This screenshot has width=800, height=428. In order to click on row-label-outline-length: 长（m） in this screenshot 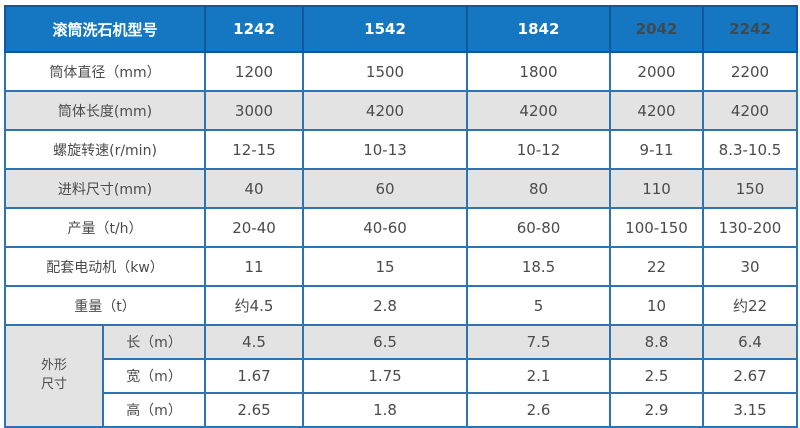, I will do `click(154, 342)`.